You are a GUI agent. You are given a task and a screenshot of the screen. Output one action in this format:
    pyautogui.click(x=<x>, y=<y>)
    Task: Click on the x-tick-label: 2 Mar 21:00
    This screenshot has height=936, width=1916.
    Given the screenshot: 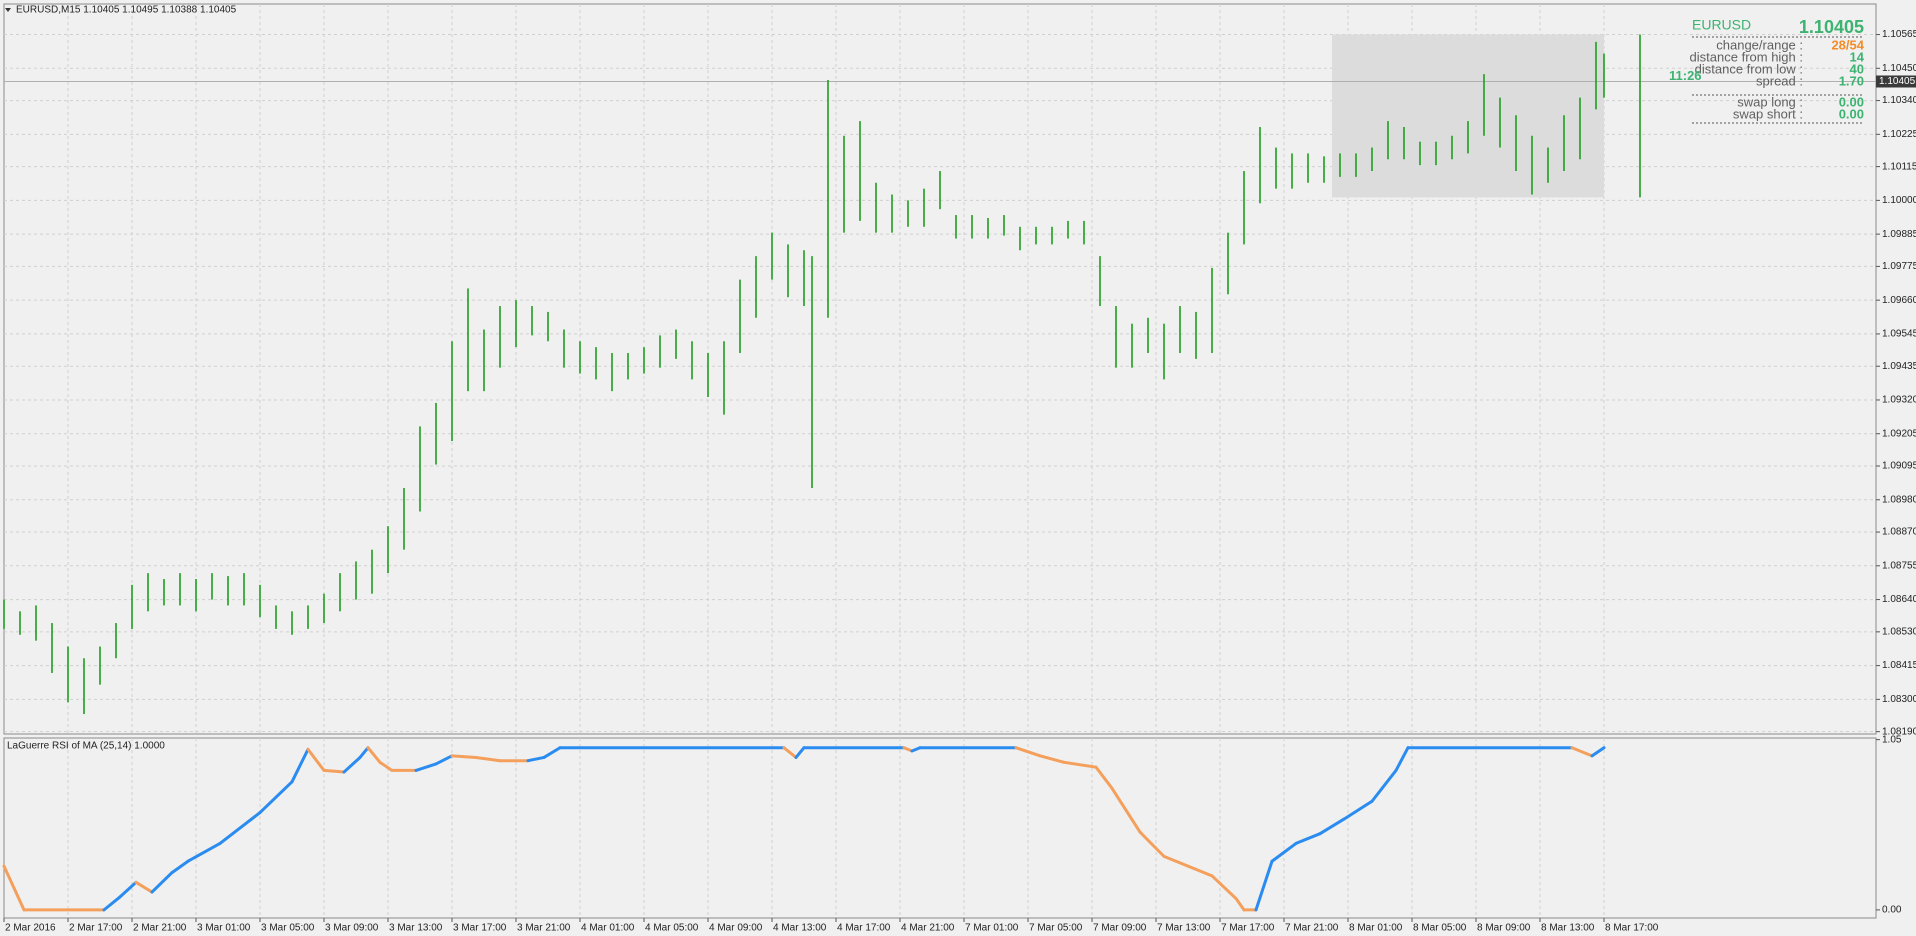 What is the action you would take?
    pyautogui.click(x=160, y=928)
    